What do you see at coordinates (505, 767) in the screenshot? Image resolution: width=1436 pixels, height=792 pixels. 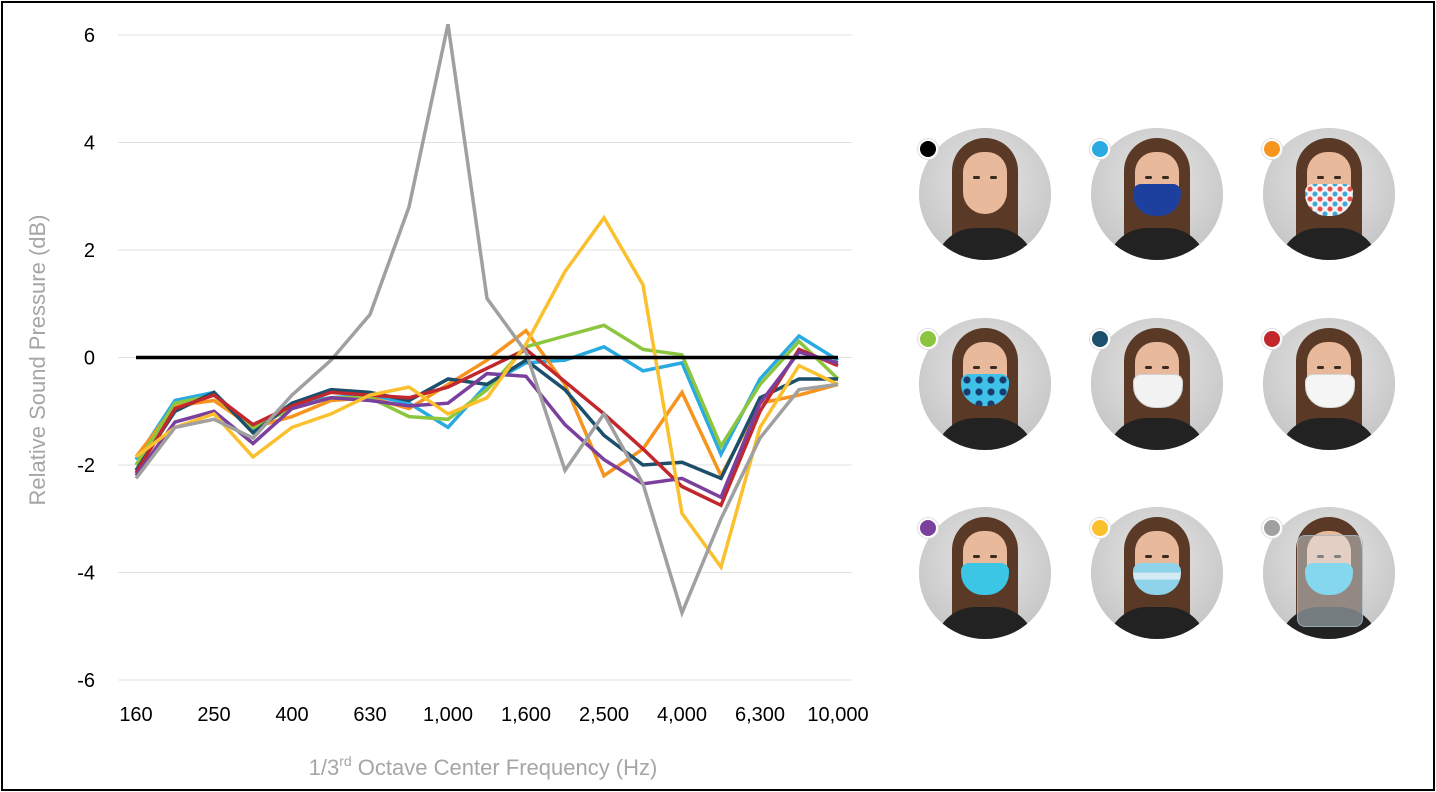 I see `x-axis-title-post: Octave Center Frequency (Hz)` at bounding box center [505, 767].